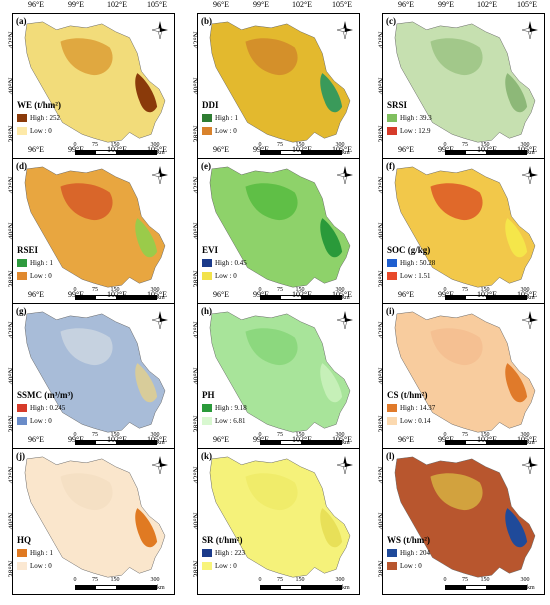 The image size is (550, 605). I want to click on legend: WE (t/hm²) High : 252 Low : 0, so click(39, 118).